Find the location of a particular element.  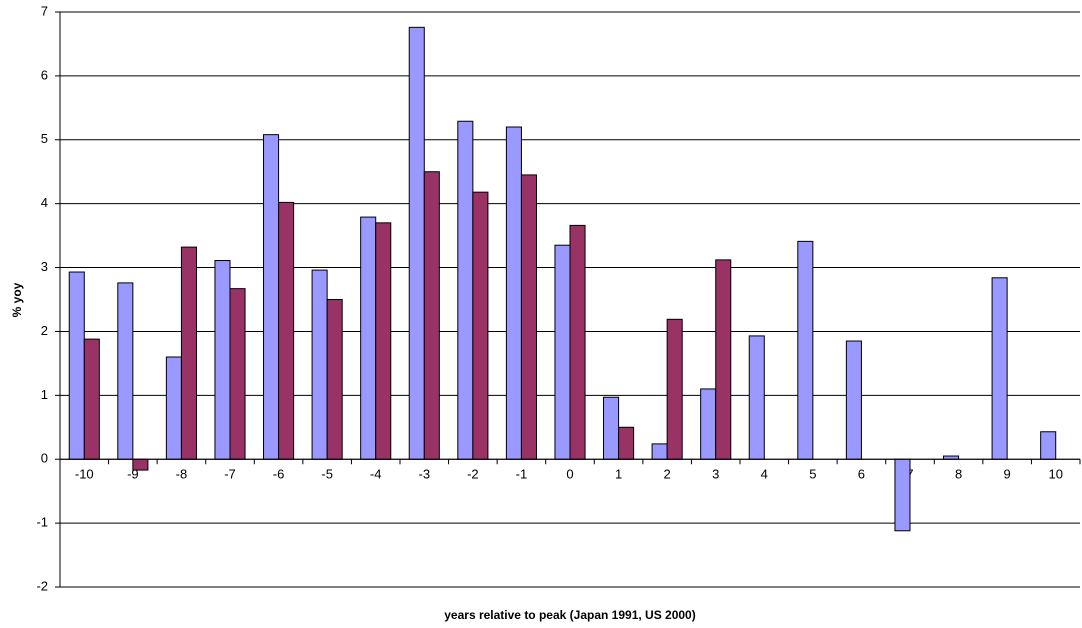

y-tick-label: -1 is located at coordinates (42, 522).